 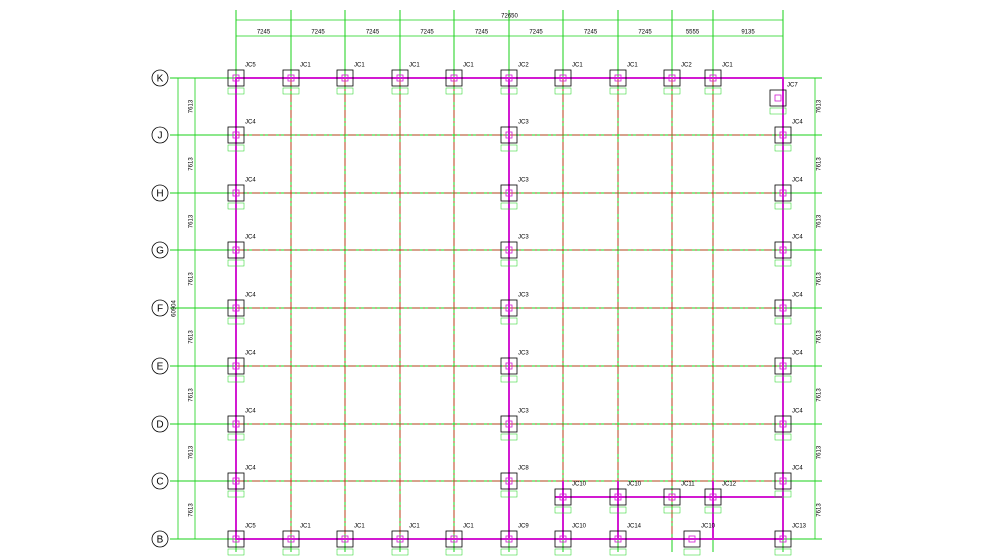 What do you see at coordinates (509, 17) in the screenshot?
I see `dim-total: 72650` at bounding box center [509, 17].